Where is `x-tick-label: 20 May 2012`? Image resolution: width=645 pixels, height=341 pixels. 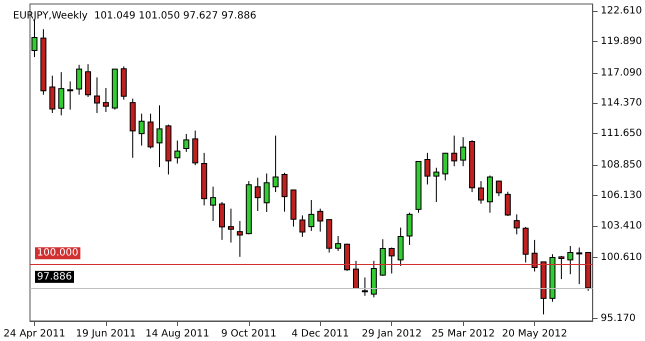
x-tick-label: 20 May 2012 is located at coordinates (535, 334).